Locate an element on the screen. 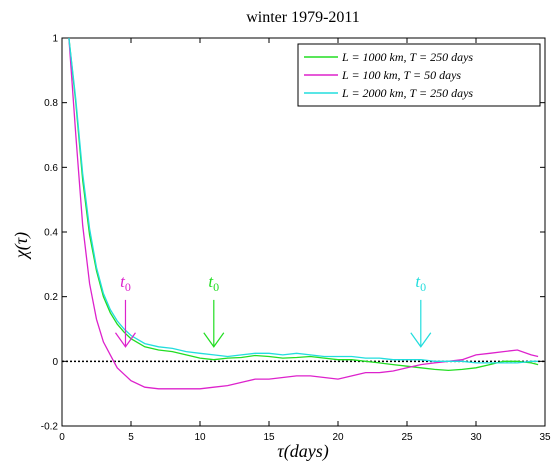 The width and height of the screenshot is (555, 467). x-tick-label: 30 is located at coordinates (476, 437).